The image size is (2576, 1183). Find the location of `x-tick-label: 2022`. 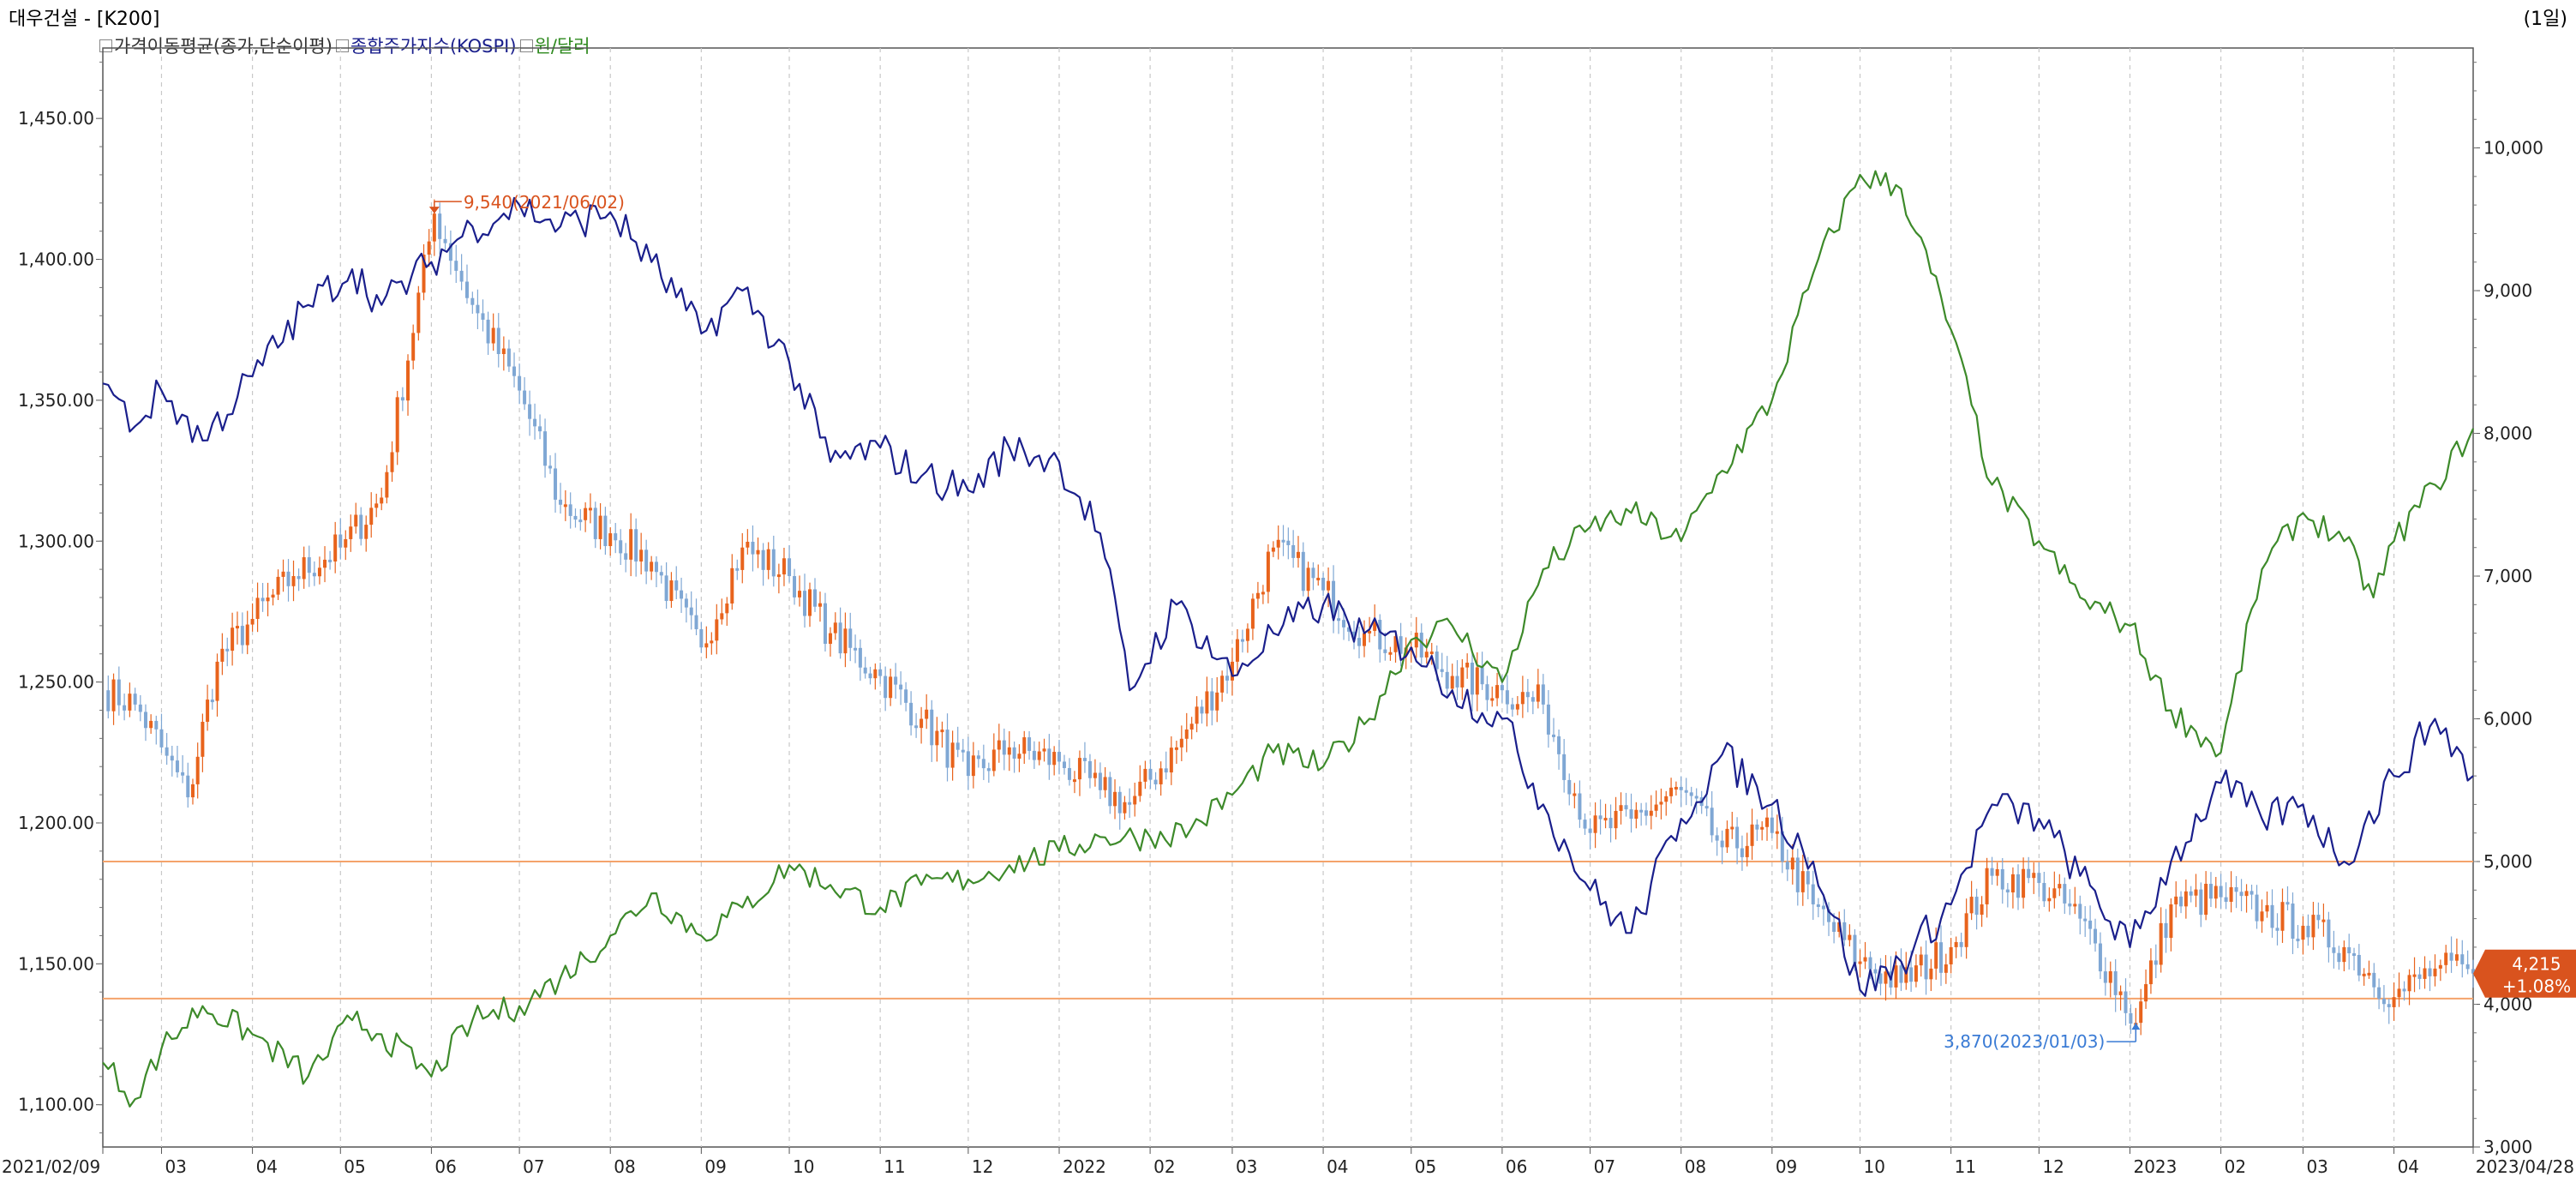

x-tick-label: 2022 is located at coordinates (1084, 1166).